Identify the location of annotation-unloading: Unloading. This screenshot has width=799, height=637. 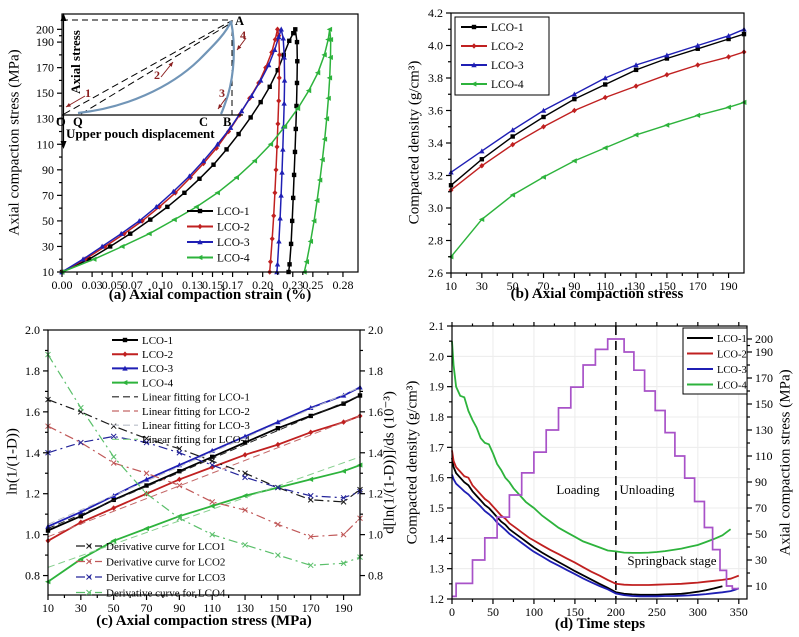
(647, 489).